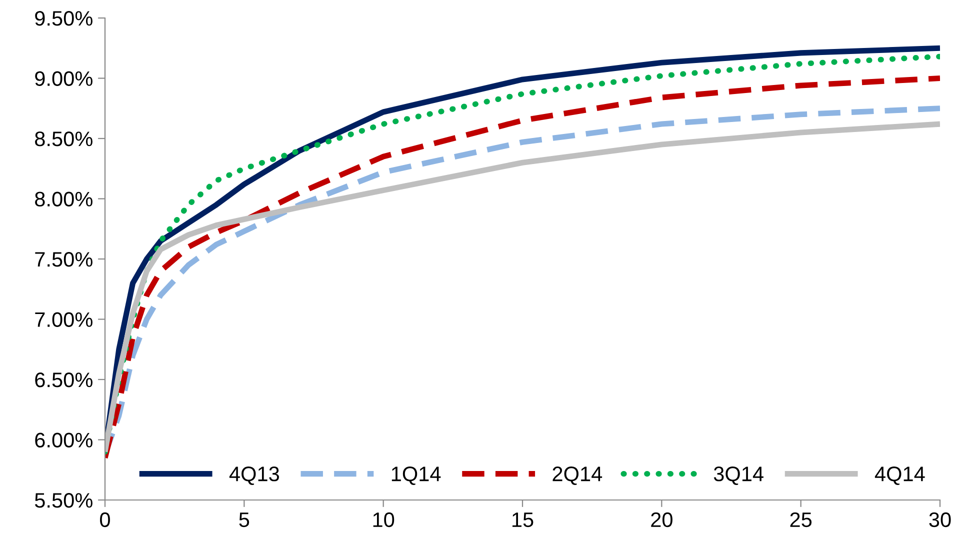  What do you see at coordinates (523, 520) in the screenshot?
I see `x-tick-label: 15` at bounding box center [523, 520].